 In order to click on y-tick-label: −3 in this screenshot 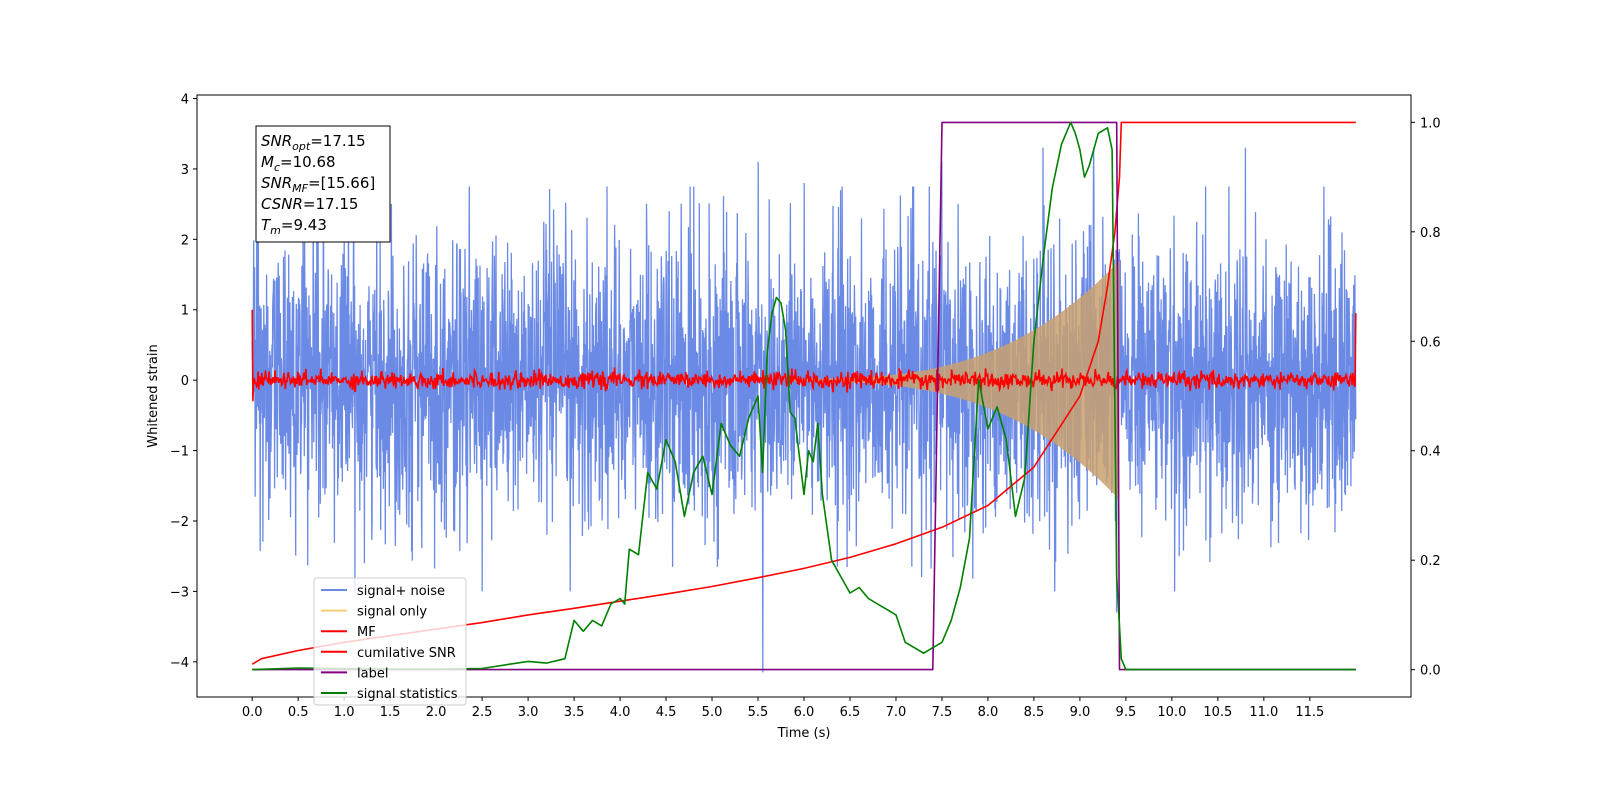, I will do `click(179, 592)`.